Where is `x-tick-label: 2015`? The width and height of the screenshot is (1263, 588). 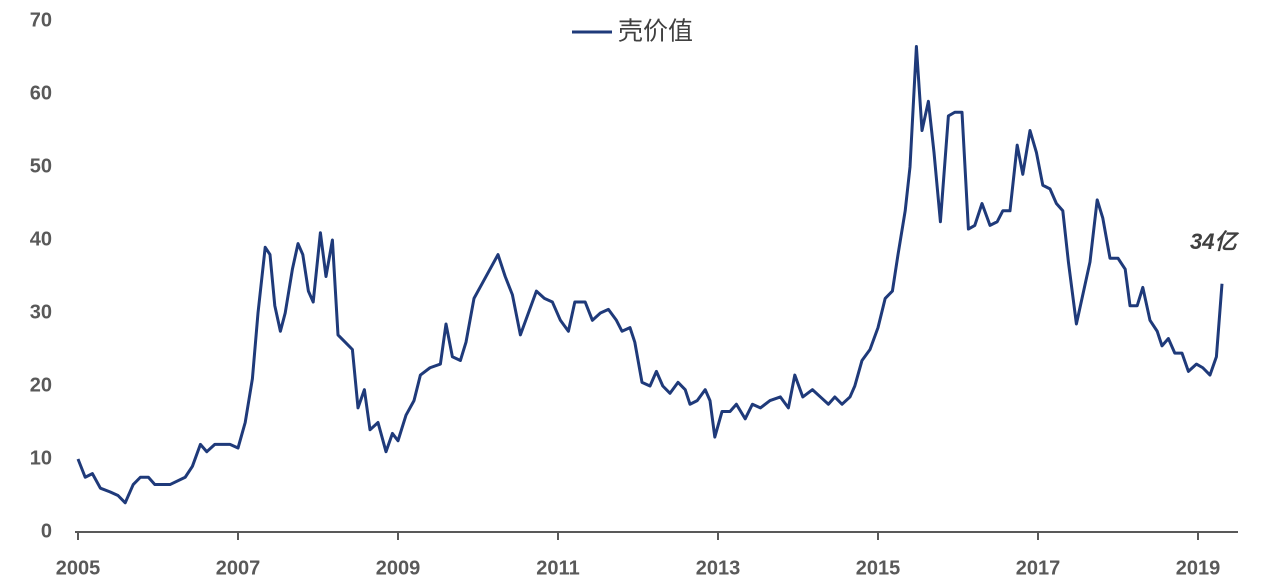 x-tick-label: 2015 is located at coordinates (878, 568).